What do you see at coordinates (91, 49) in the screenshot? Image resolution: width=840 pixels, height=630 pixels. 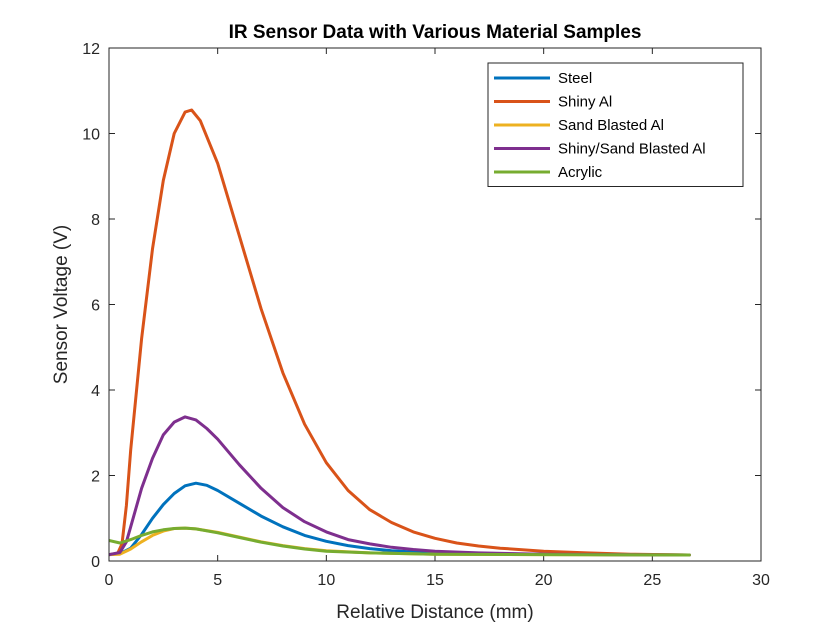 I see `y-tick-label: 12` at bounding box center [91, 49].